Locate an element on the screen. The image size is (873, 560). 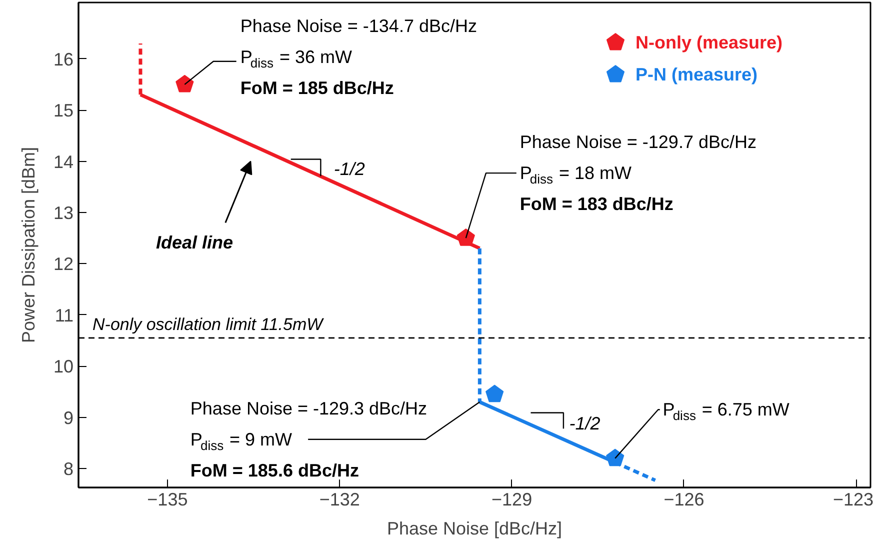
x-tick-label: −135 is located at coordinates (167, 500).